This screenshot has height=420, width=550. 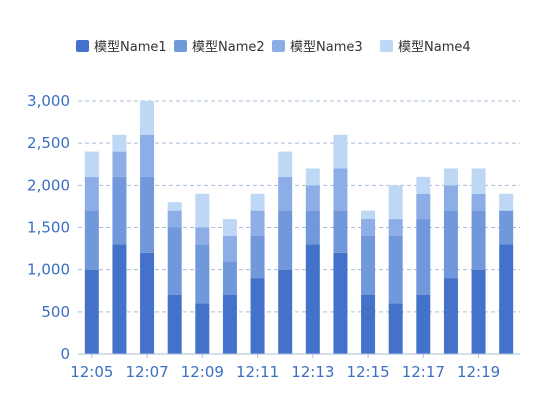 What do you see at coordinates (91, 372) in the screenshot?
I see `x-tick-label: 12:05` at bounding box center [91, 372].